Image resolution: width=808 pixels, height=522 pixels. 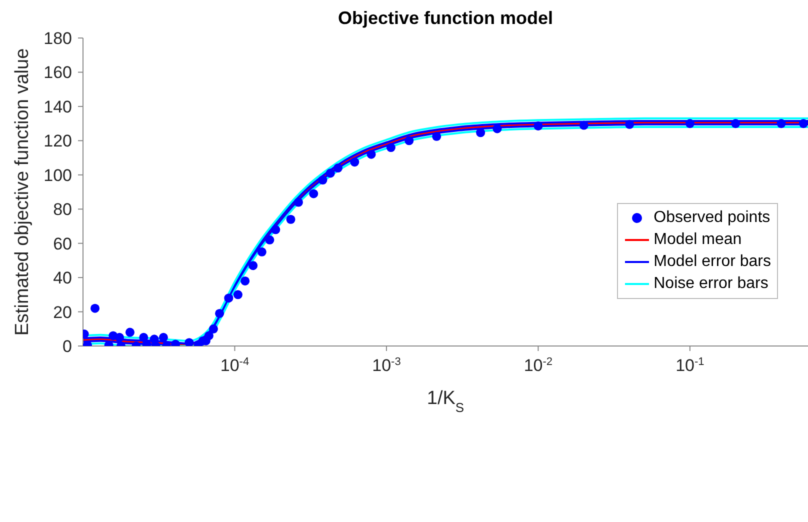 What do you see at coordinates (698, 240) in the screenshot?
I see `legend-label: Model mean` at bounding box center [698, 240].